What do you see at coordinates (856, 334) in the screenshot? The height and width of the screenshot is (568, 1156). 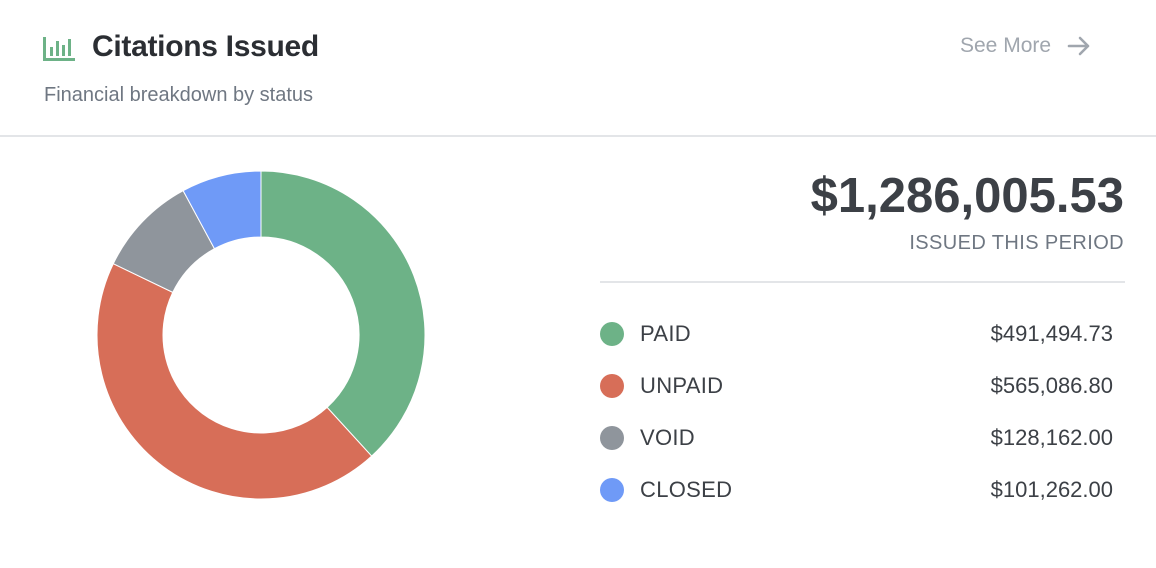 I see `legend-item-paid: PAID $491,494.73` at bounding box center [856, 334].